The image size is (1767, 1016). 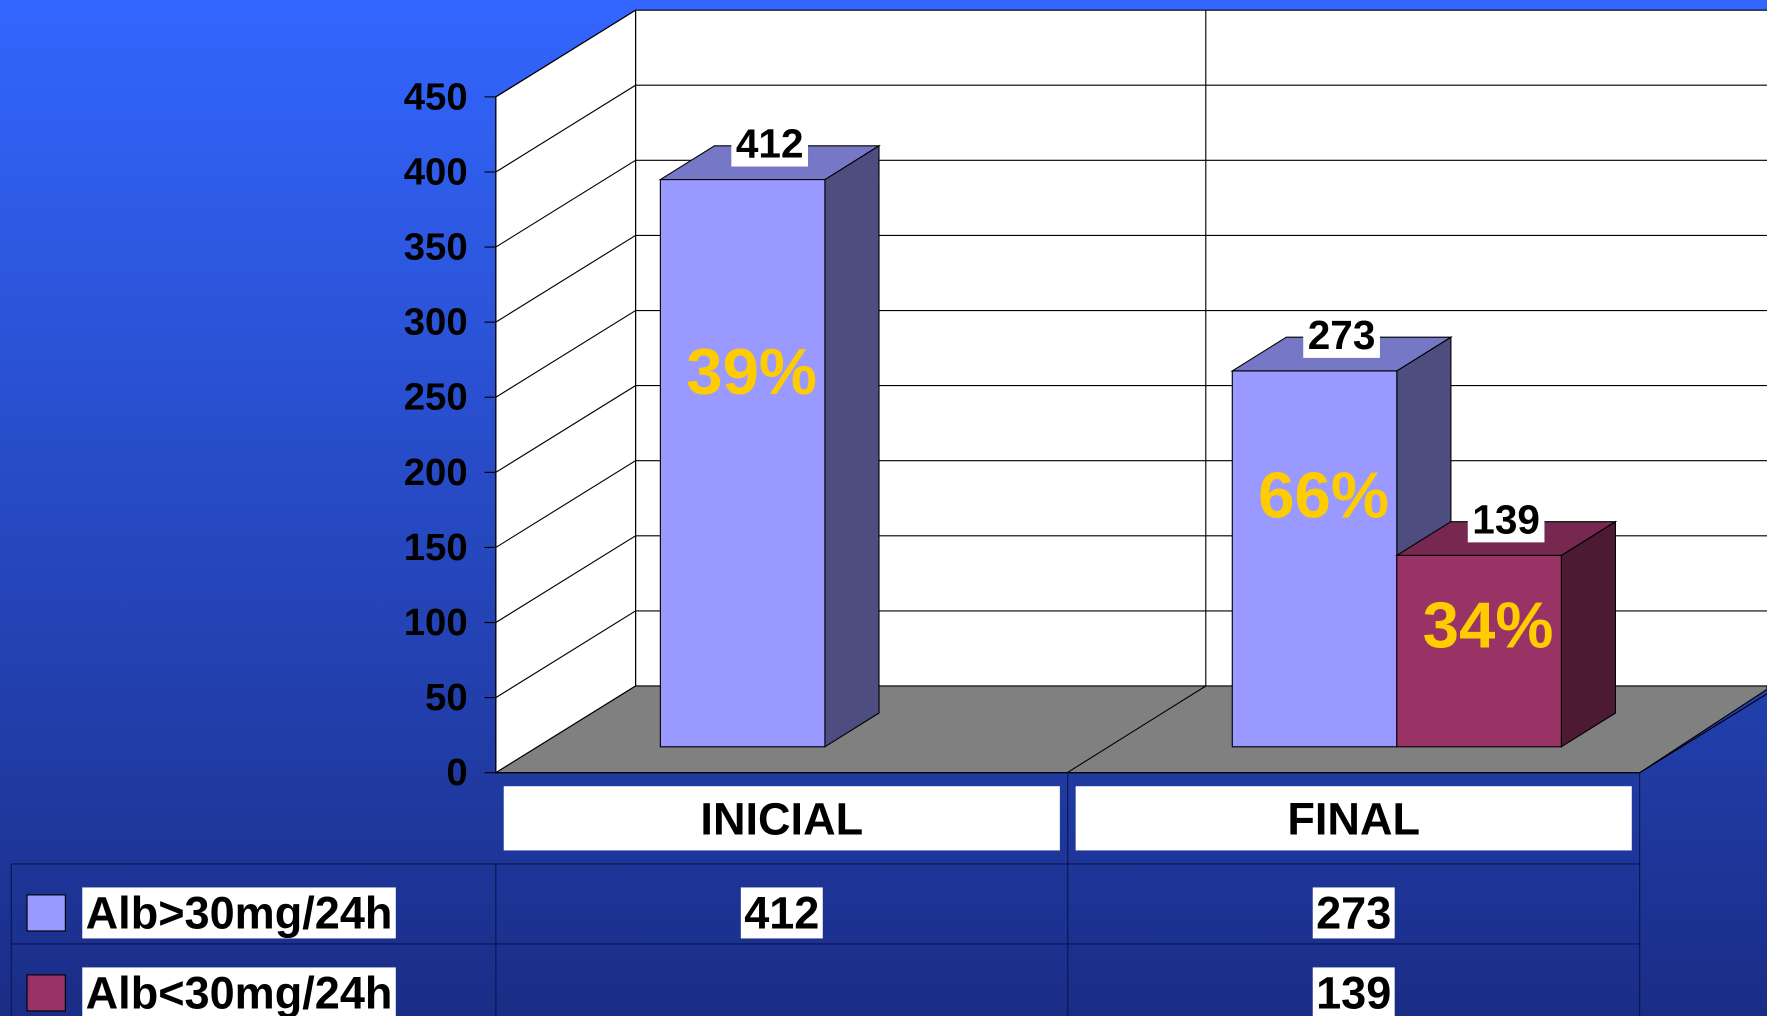 I want to click on percent-label: 39%, so click(x=751, y=371).